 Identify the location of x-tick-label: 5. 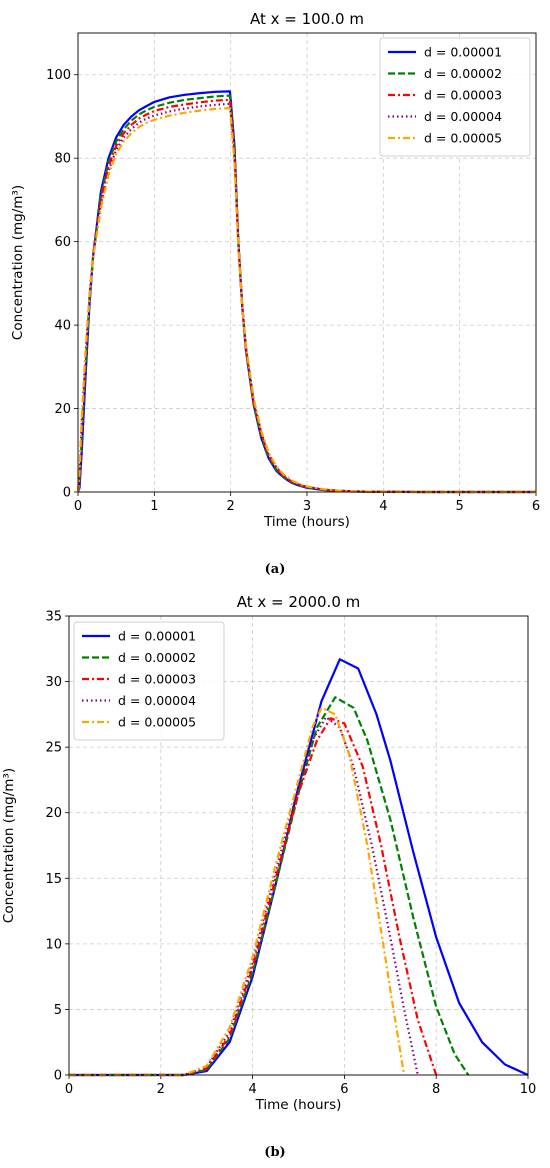
(460, 506).